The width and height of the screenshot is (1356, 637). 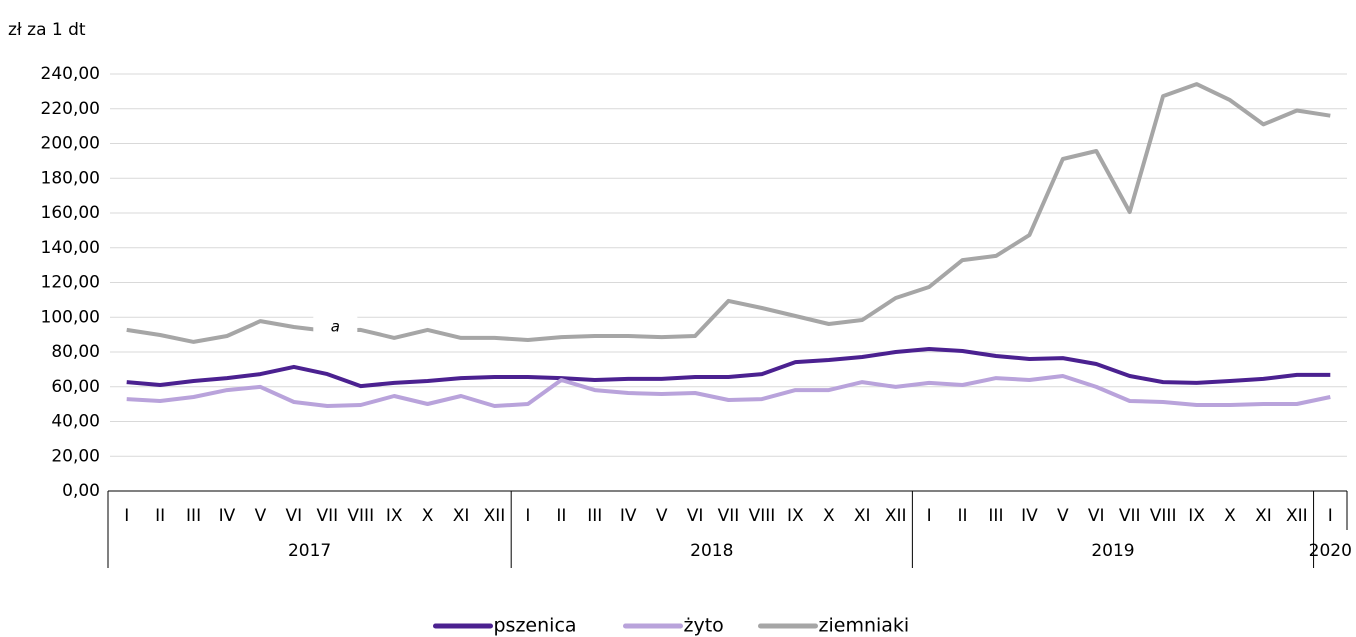 What do you see at coordinates (1112, 551) in the screenshot?
I see `x-group-label: 2019` at bounding box center [1112, 551].